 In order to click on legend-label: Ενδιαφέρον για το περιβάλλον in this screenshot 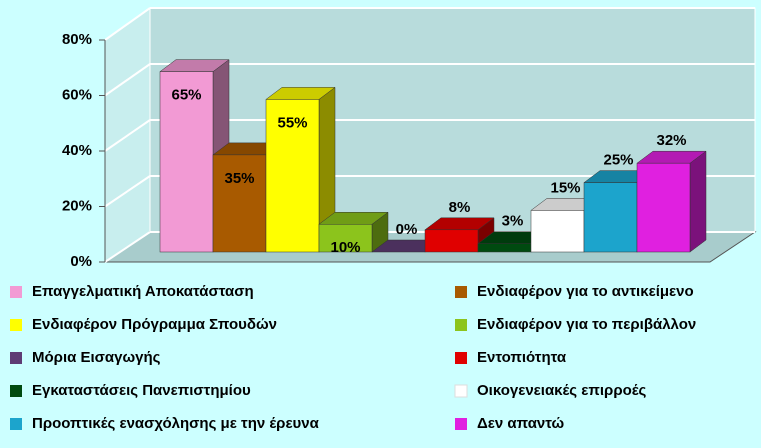, I will do `click(586, 324)`.